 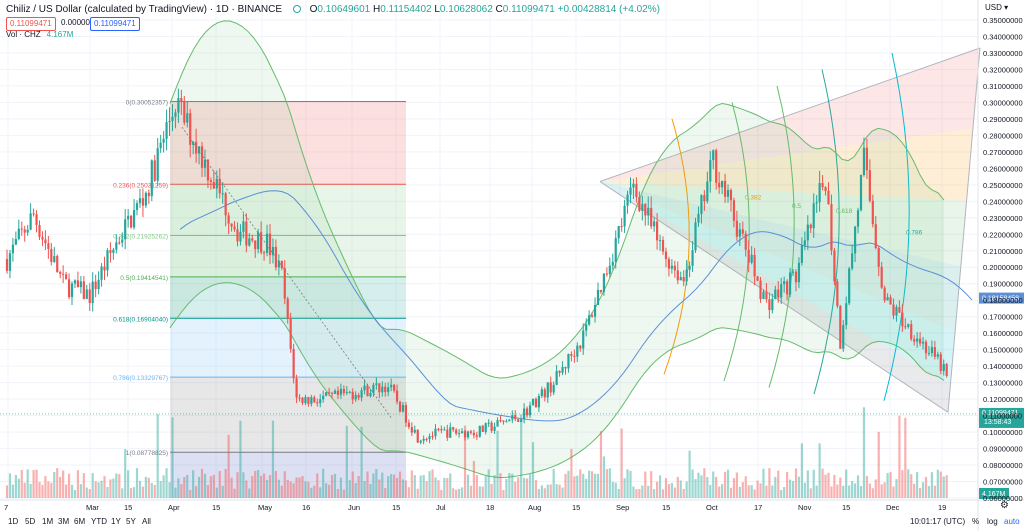 I want to click on tf-1m-button: 1M, so click(x=48, y=521).